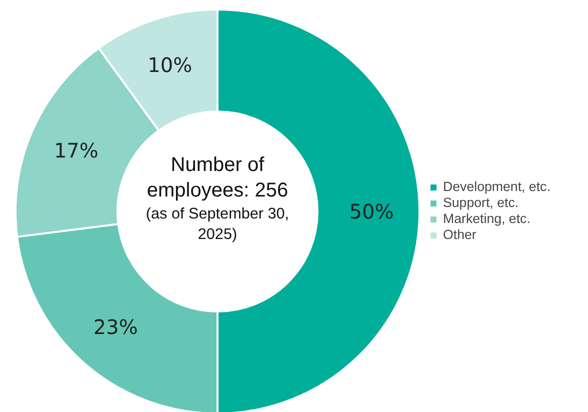 This screenshot has height=412, width=588. Describe the element at coordinates (496, 186) in the screenshot. I see `legend-label: Development, etc.` at that location.